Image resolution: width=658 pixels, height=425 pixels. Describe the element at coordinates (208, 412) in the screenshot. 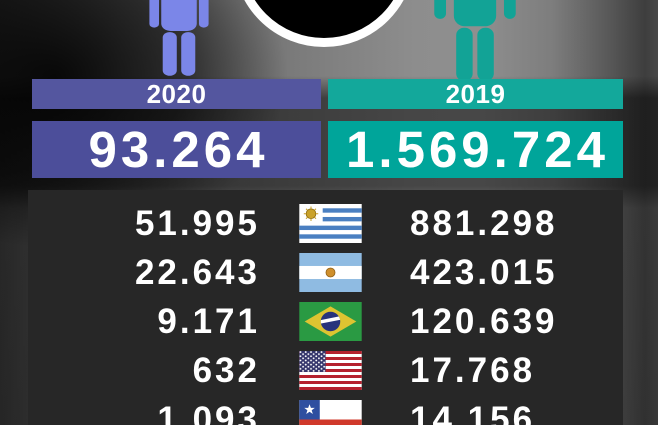

I see `chile-2020-value: 1.093` at that location.